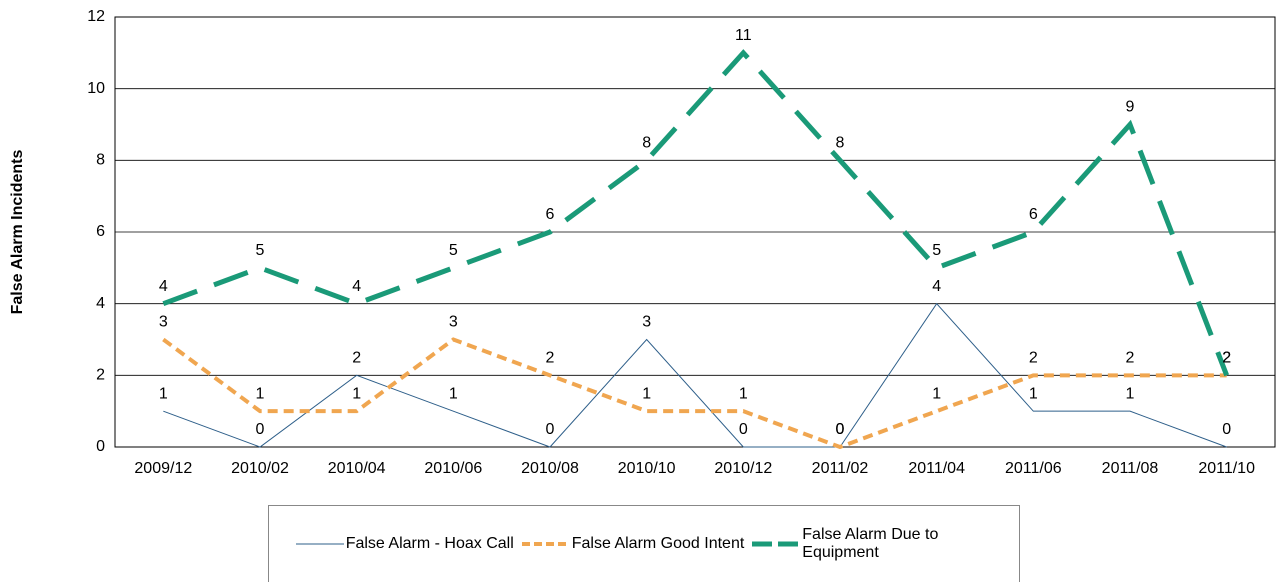 This screenshot has height=582, width=1286. What do you see at coordinates (1130, 107) in the screenshot?
I see `data-label: 9` at bounding box center [1130, 107].